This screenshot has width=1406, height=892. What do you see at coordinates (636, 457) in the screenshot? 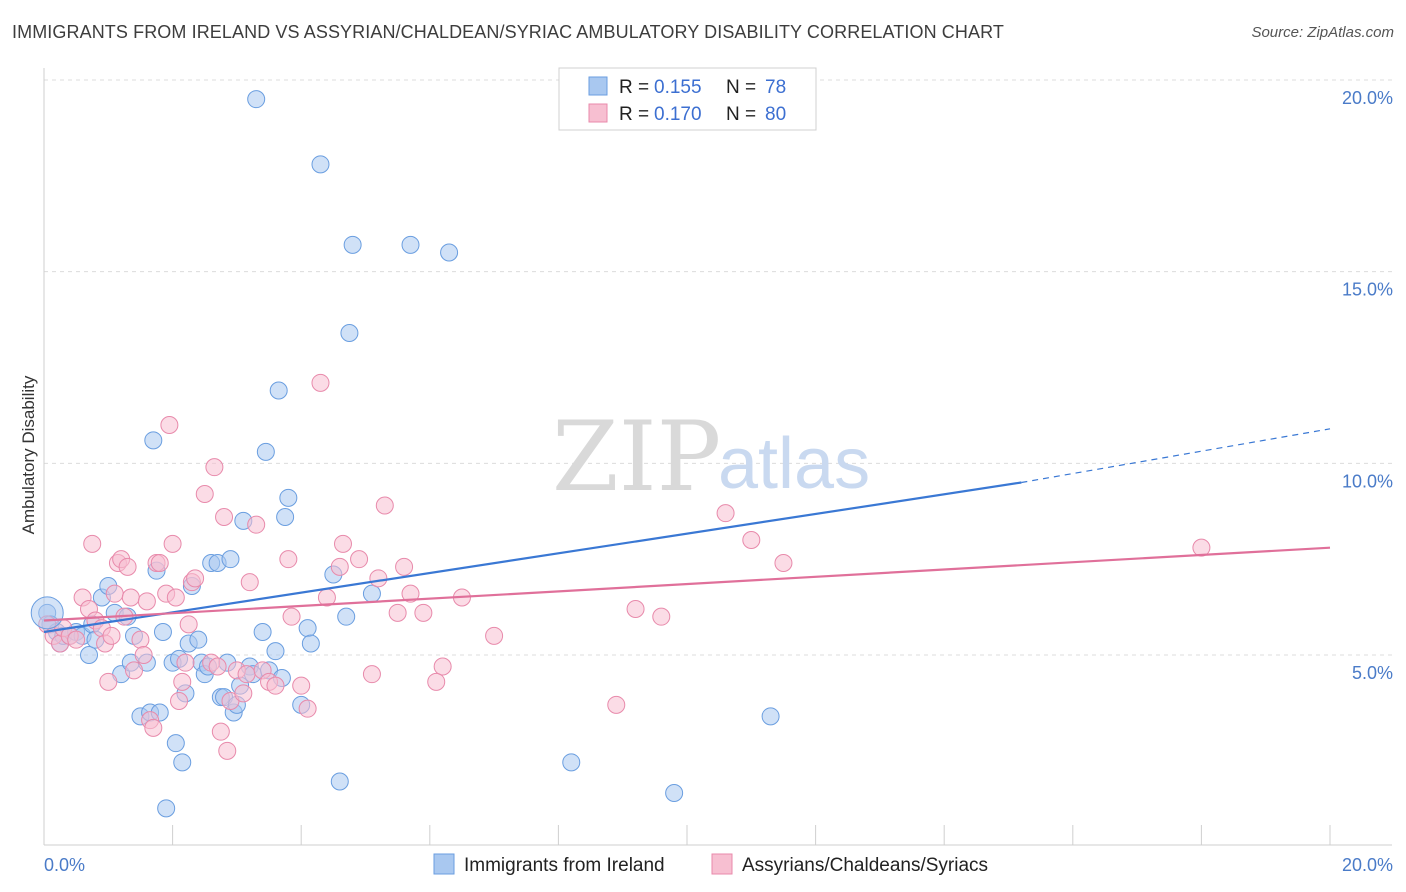
I see `watermark-zip: ZIP` at bounding box center [636, 457].